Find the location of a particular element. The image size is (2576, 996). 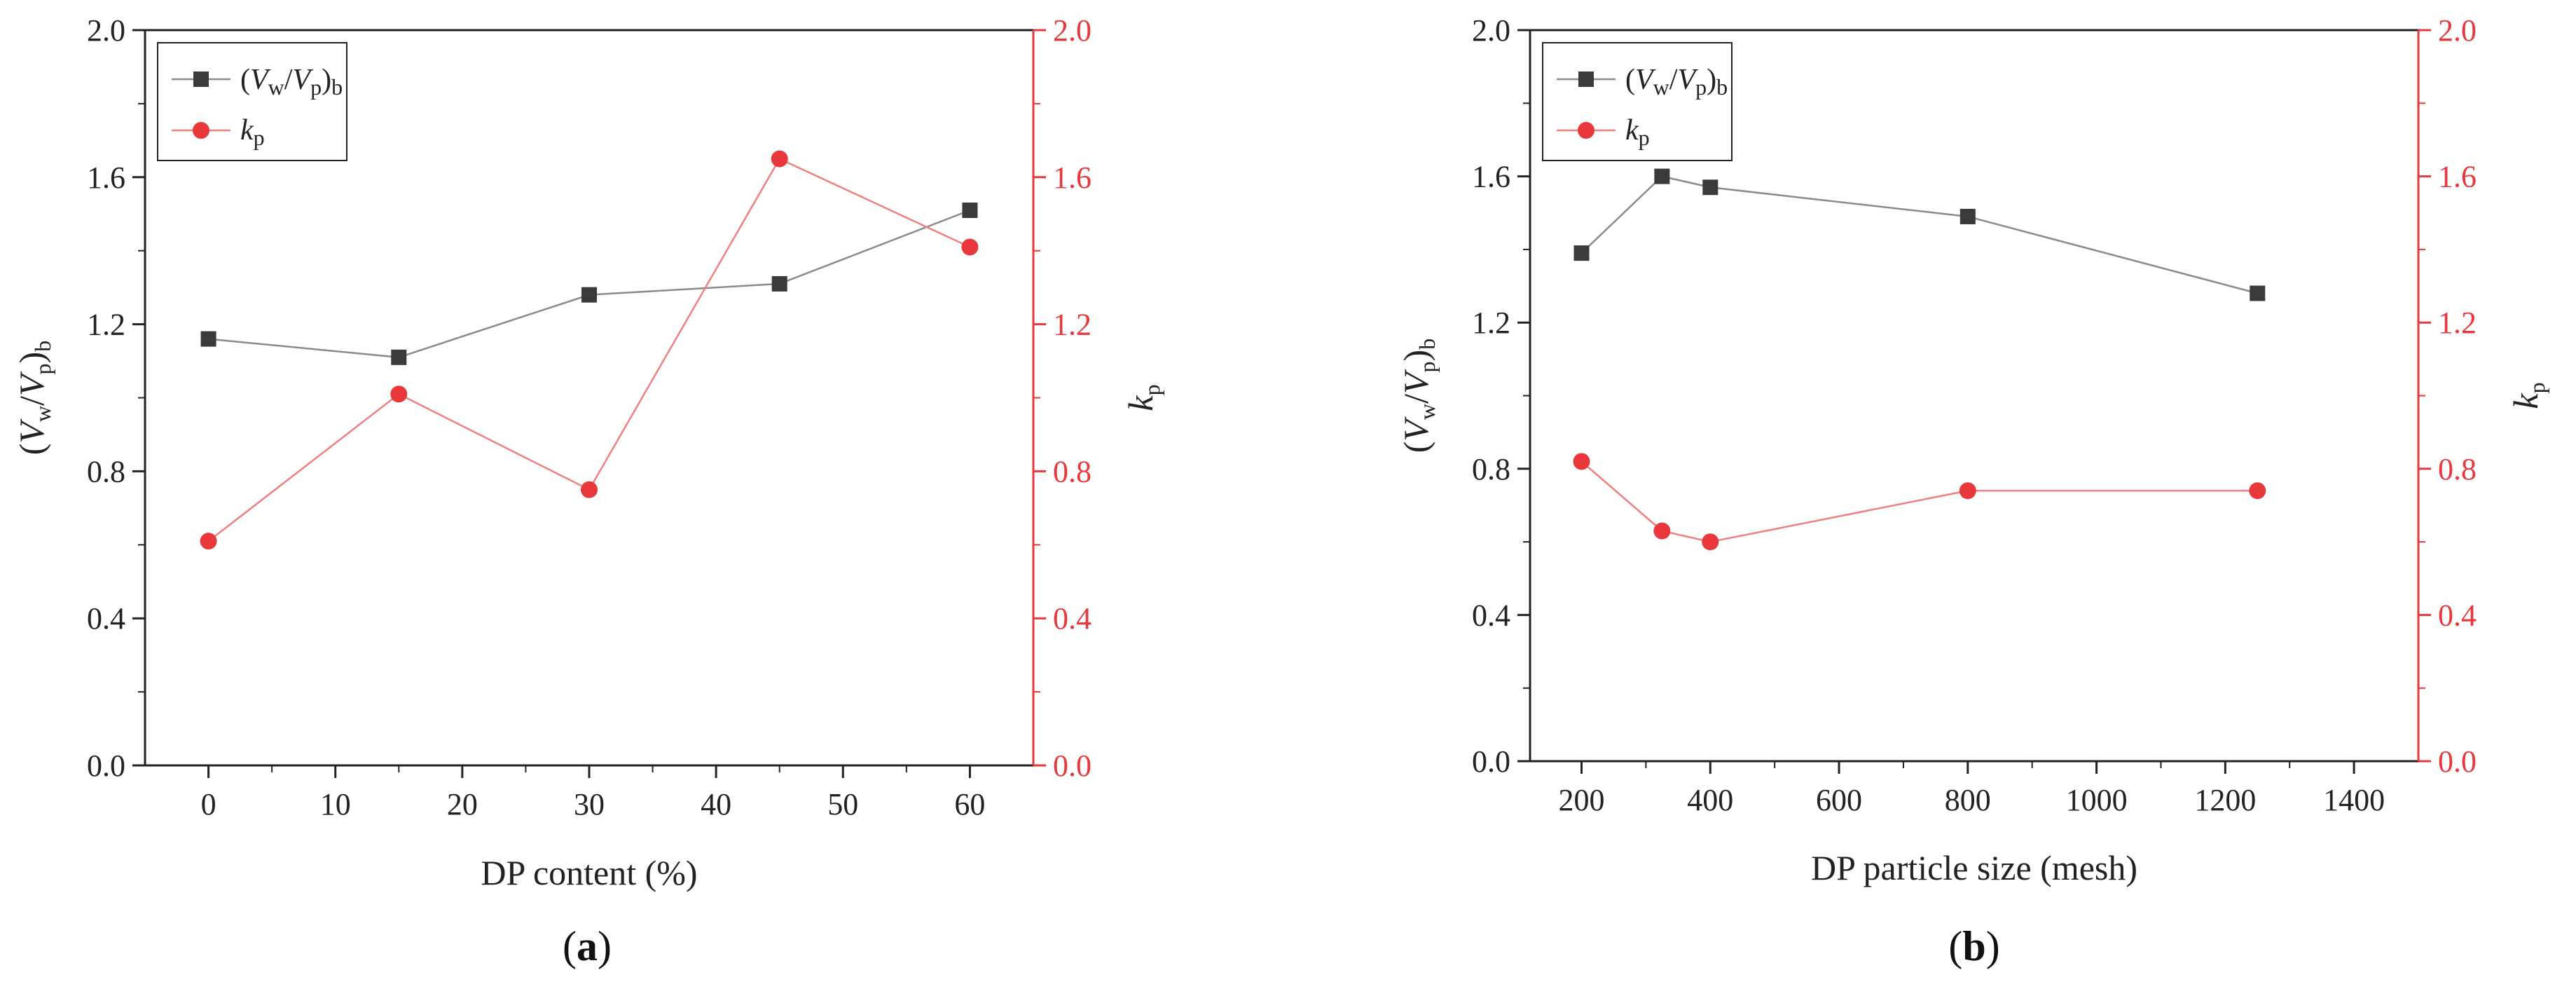

y-right-tick-label: 0.8 is located at coordinates (2457, 469).